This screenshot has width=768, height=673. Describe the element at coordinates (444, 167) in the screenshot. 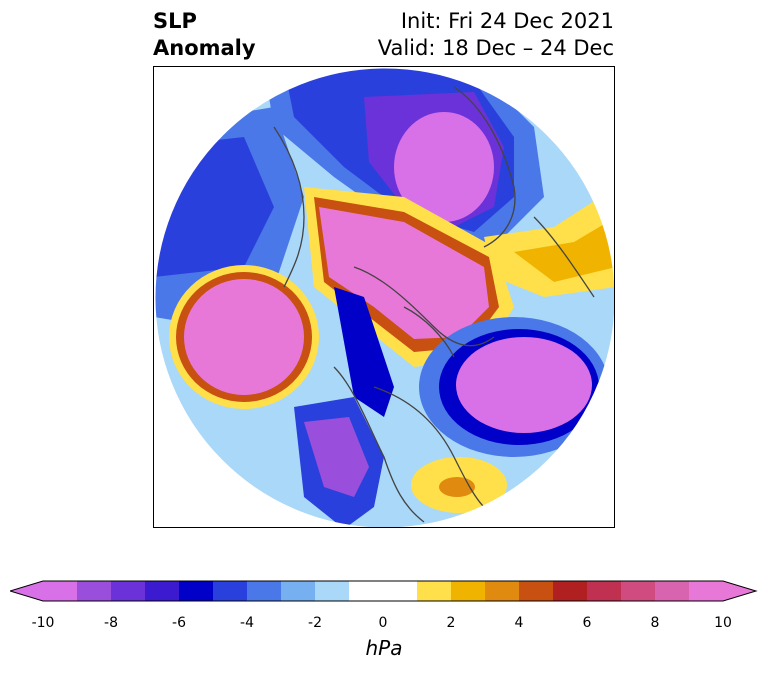

I see `negative-core-europe` at that location.